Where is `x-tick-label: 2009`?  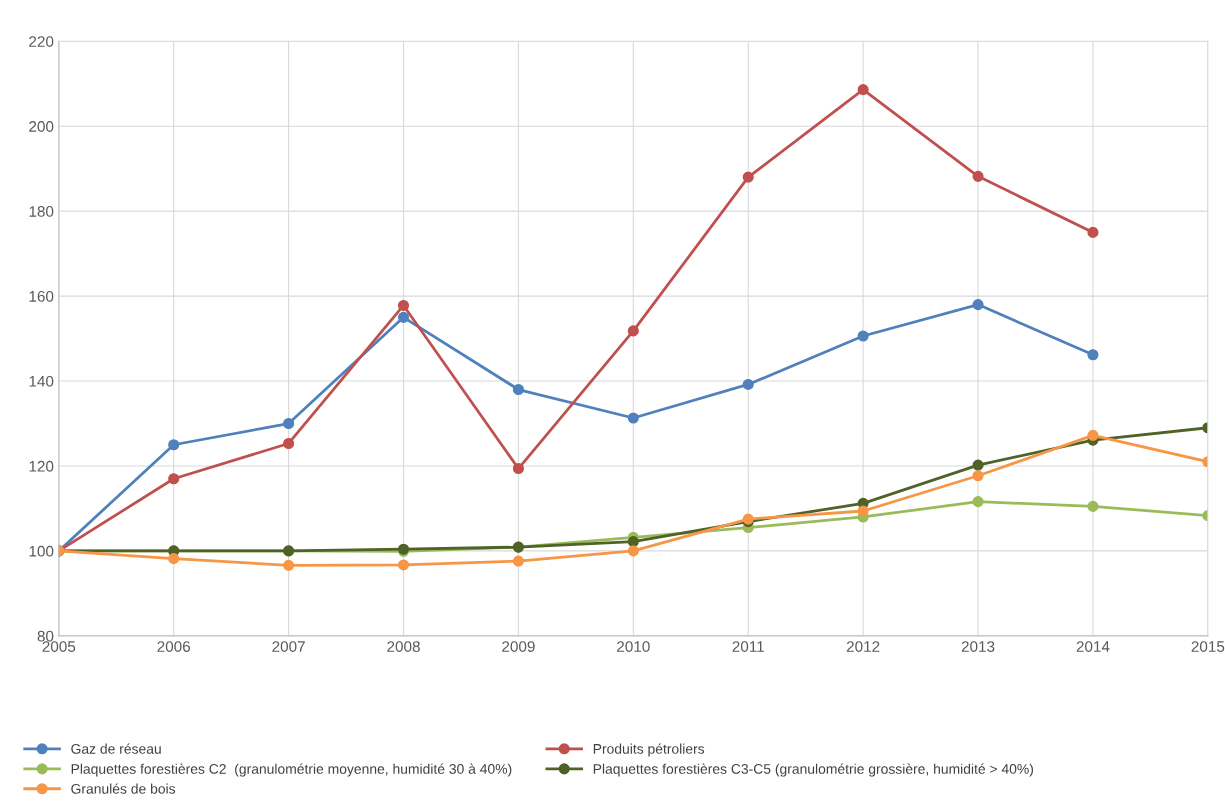 x-tick-label: 2009 is located at coordinates (518, 646).